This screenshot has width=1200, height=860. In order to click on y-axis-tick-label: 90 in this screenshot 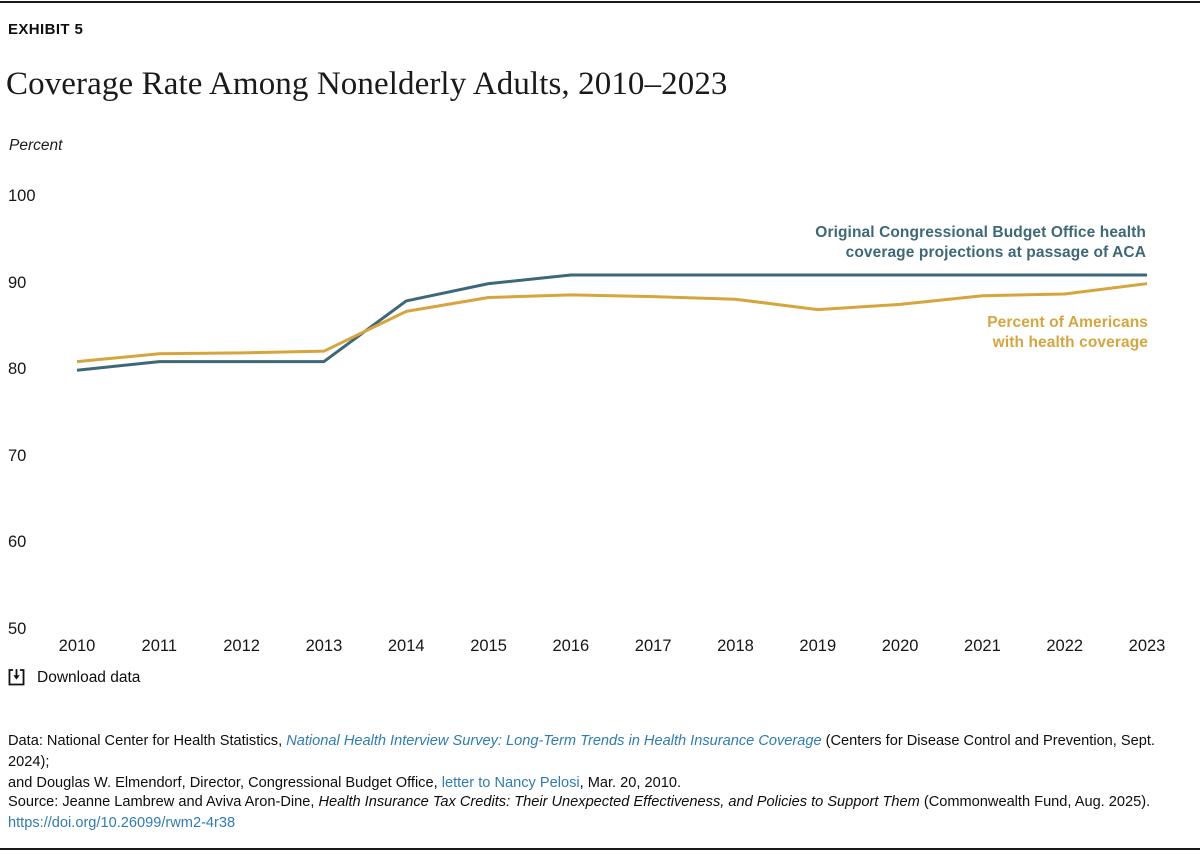, I will do `click(17, 282)`.